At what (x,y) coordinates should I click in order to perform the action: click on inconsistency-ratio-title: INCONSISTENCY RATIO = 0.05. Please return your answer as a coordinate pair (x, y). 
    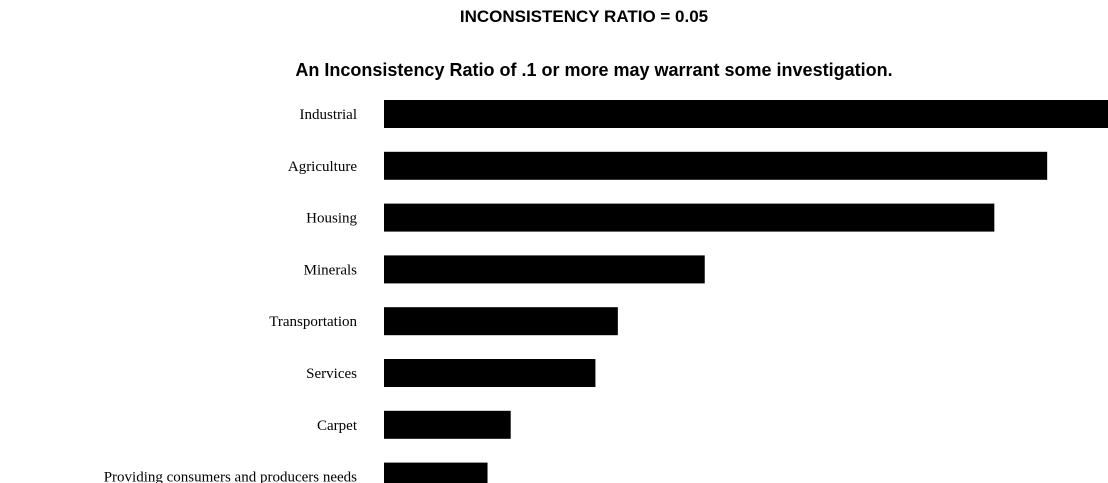
    Looking at the image, I should click on (584, 16).